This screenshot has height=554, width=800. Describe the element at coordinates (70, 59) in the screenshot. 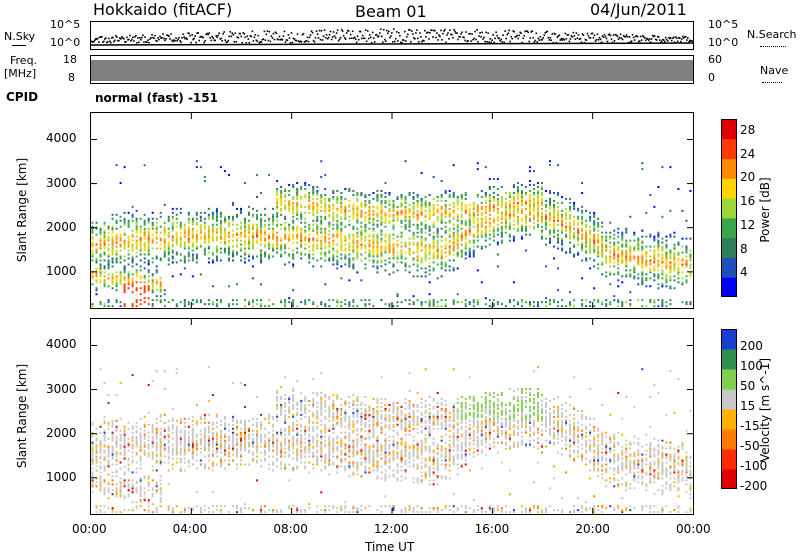

I see `freq-left-tick-top: 18` at that location.